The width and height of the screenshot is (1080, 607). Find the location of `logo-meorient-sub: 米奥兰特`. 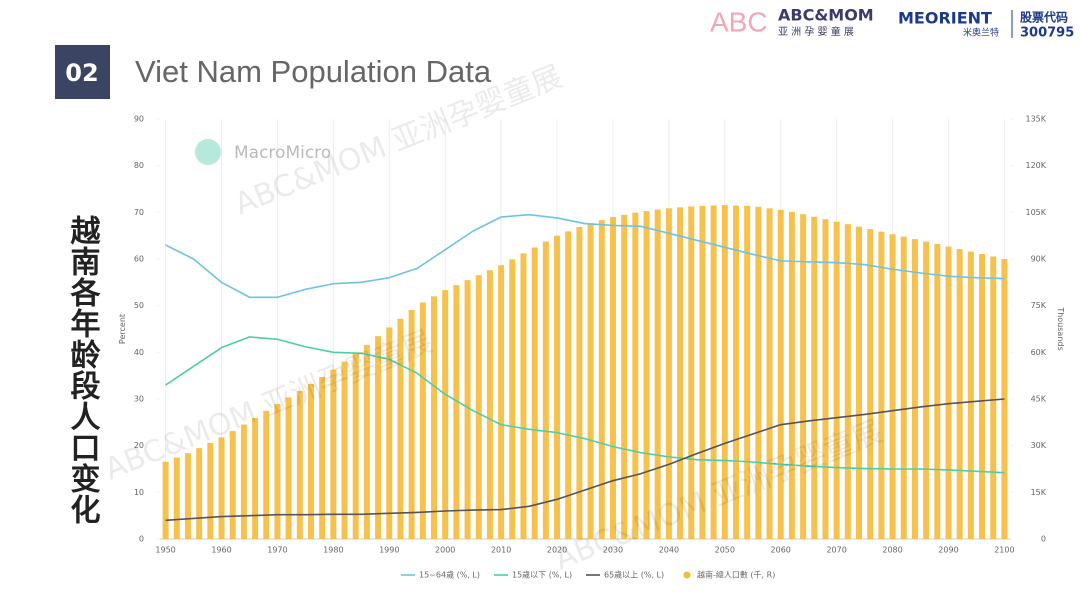

logo-meorient-sub: 米奥兰特 is located at coordinates (981, 33).